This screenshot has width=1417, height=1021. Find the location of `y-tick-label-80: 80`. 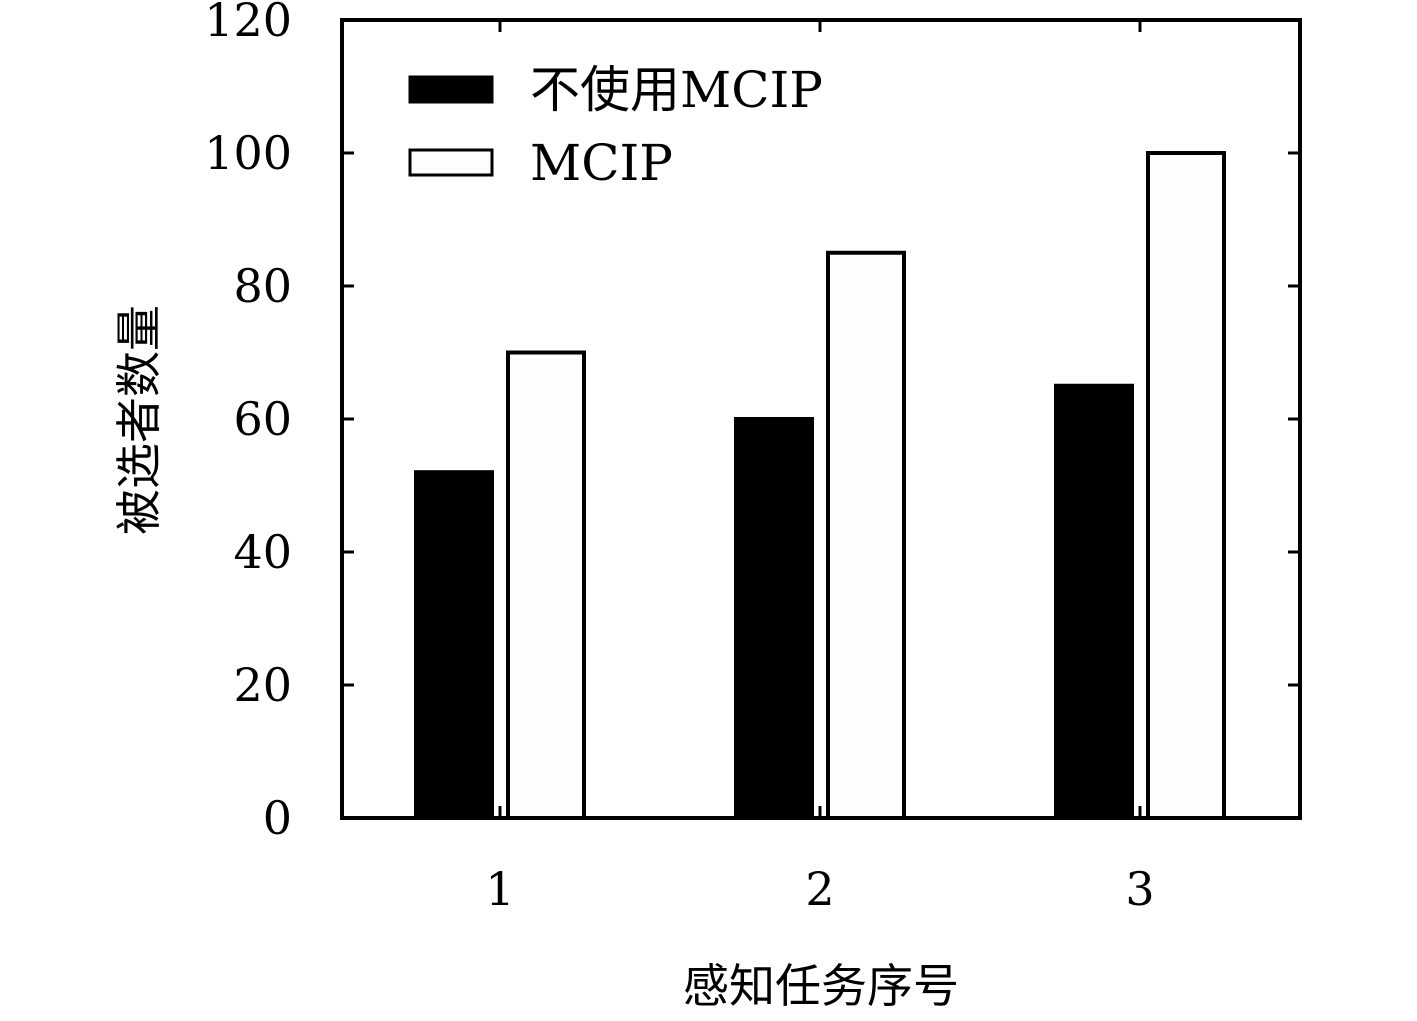

y-tick-label-80: 80 is located at coordinates (262, 286).